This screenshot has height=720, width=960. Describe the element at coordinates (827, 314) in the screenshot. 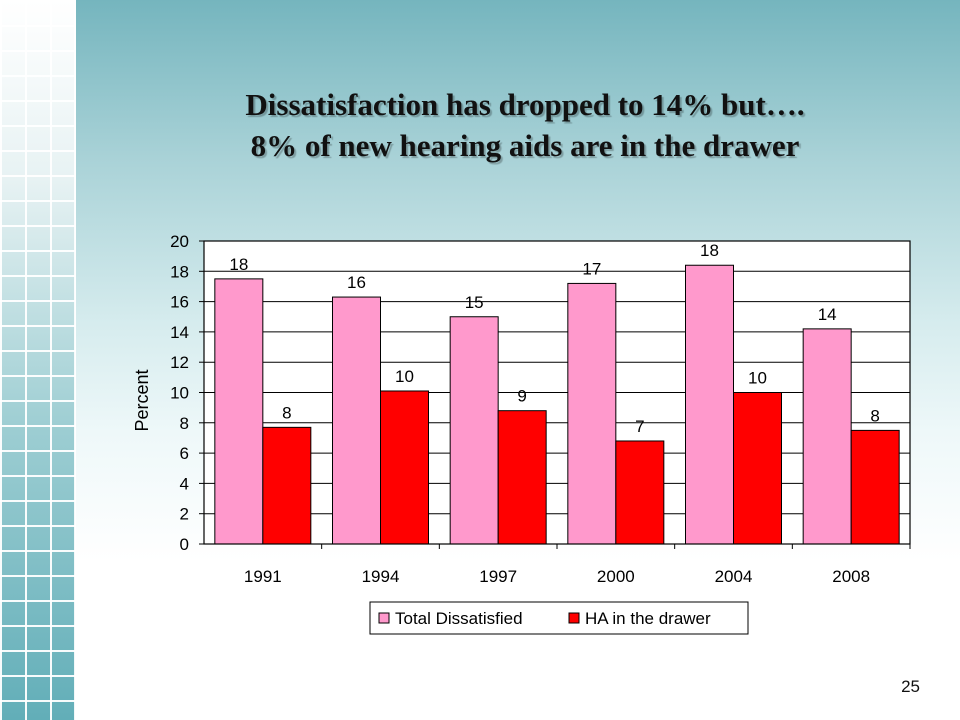

I see `data-label: 14` at that location.